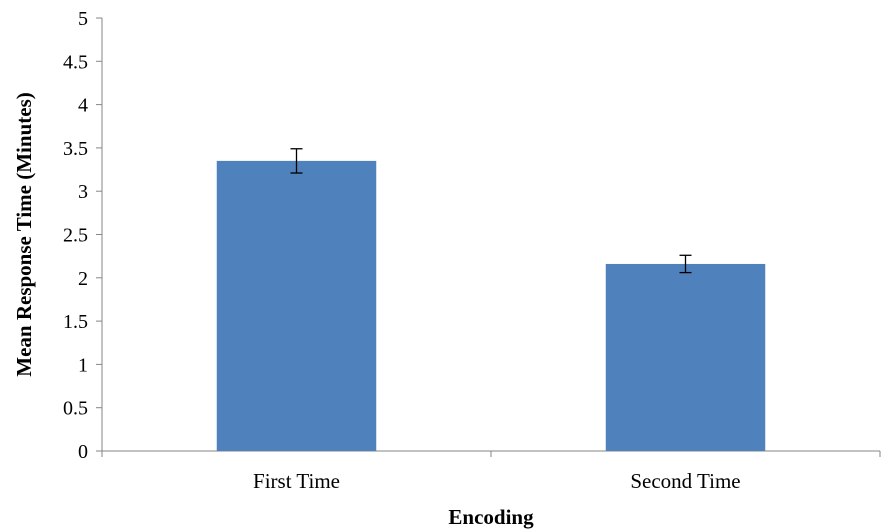 The image size is (893, 532). I want to click on y-tick-label: 1, so click(83, 365).